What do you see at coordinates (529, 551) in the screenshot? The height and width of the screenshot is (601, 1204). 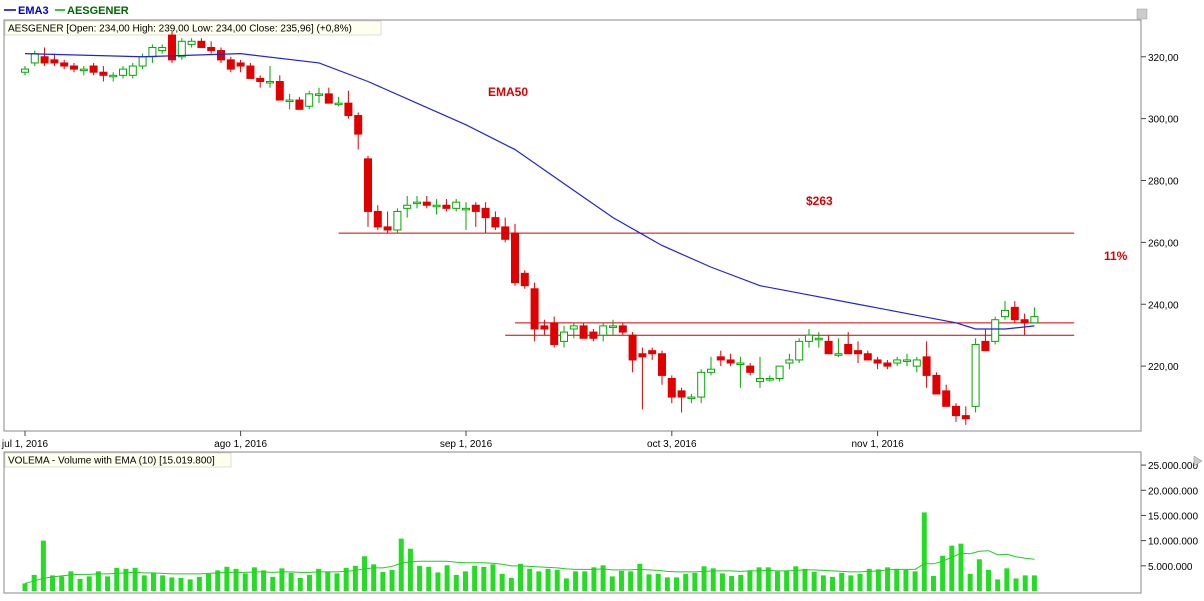 I see `volume-bars` at bounding box center [529, 551].